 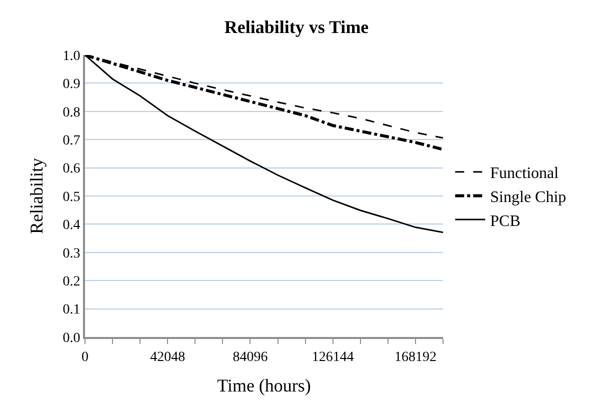 What do you see at coordinates (168, 357) in the screenshot?
I see `x-tick-label: 42048` at bounding box center [168, 357].